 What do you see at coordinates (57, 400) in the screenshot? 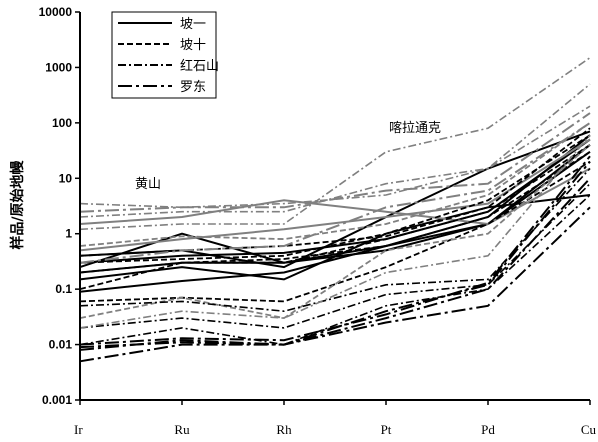
I see `y-tick-label: 0.001` at bounding box center [57, 400].